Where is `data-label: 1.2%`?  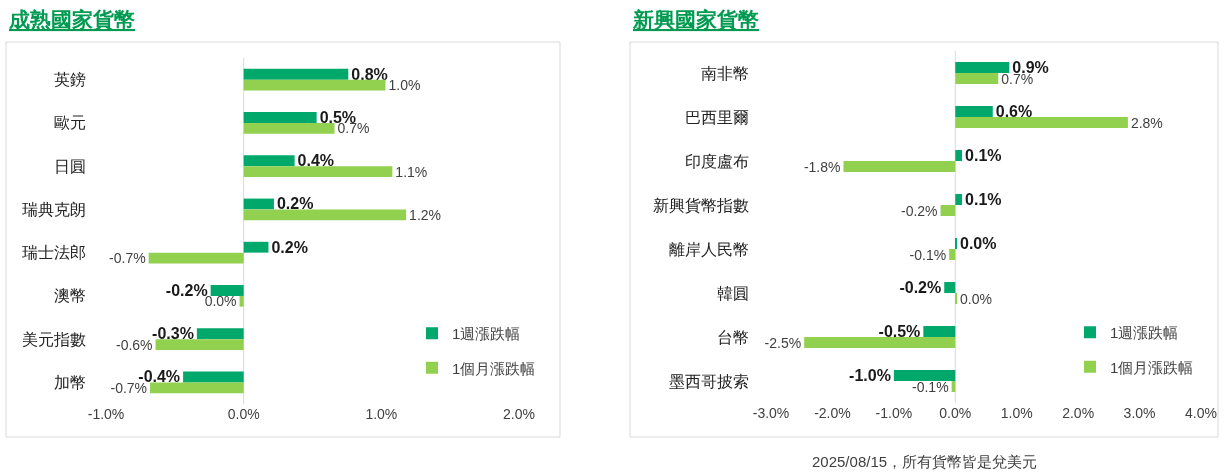 data-label: 1.2% is located at coordinates (425, 214).